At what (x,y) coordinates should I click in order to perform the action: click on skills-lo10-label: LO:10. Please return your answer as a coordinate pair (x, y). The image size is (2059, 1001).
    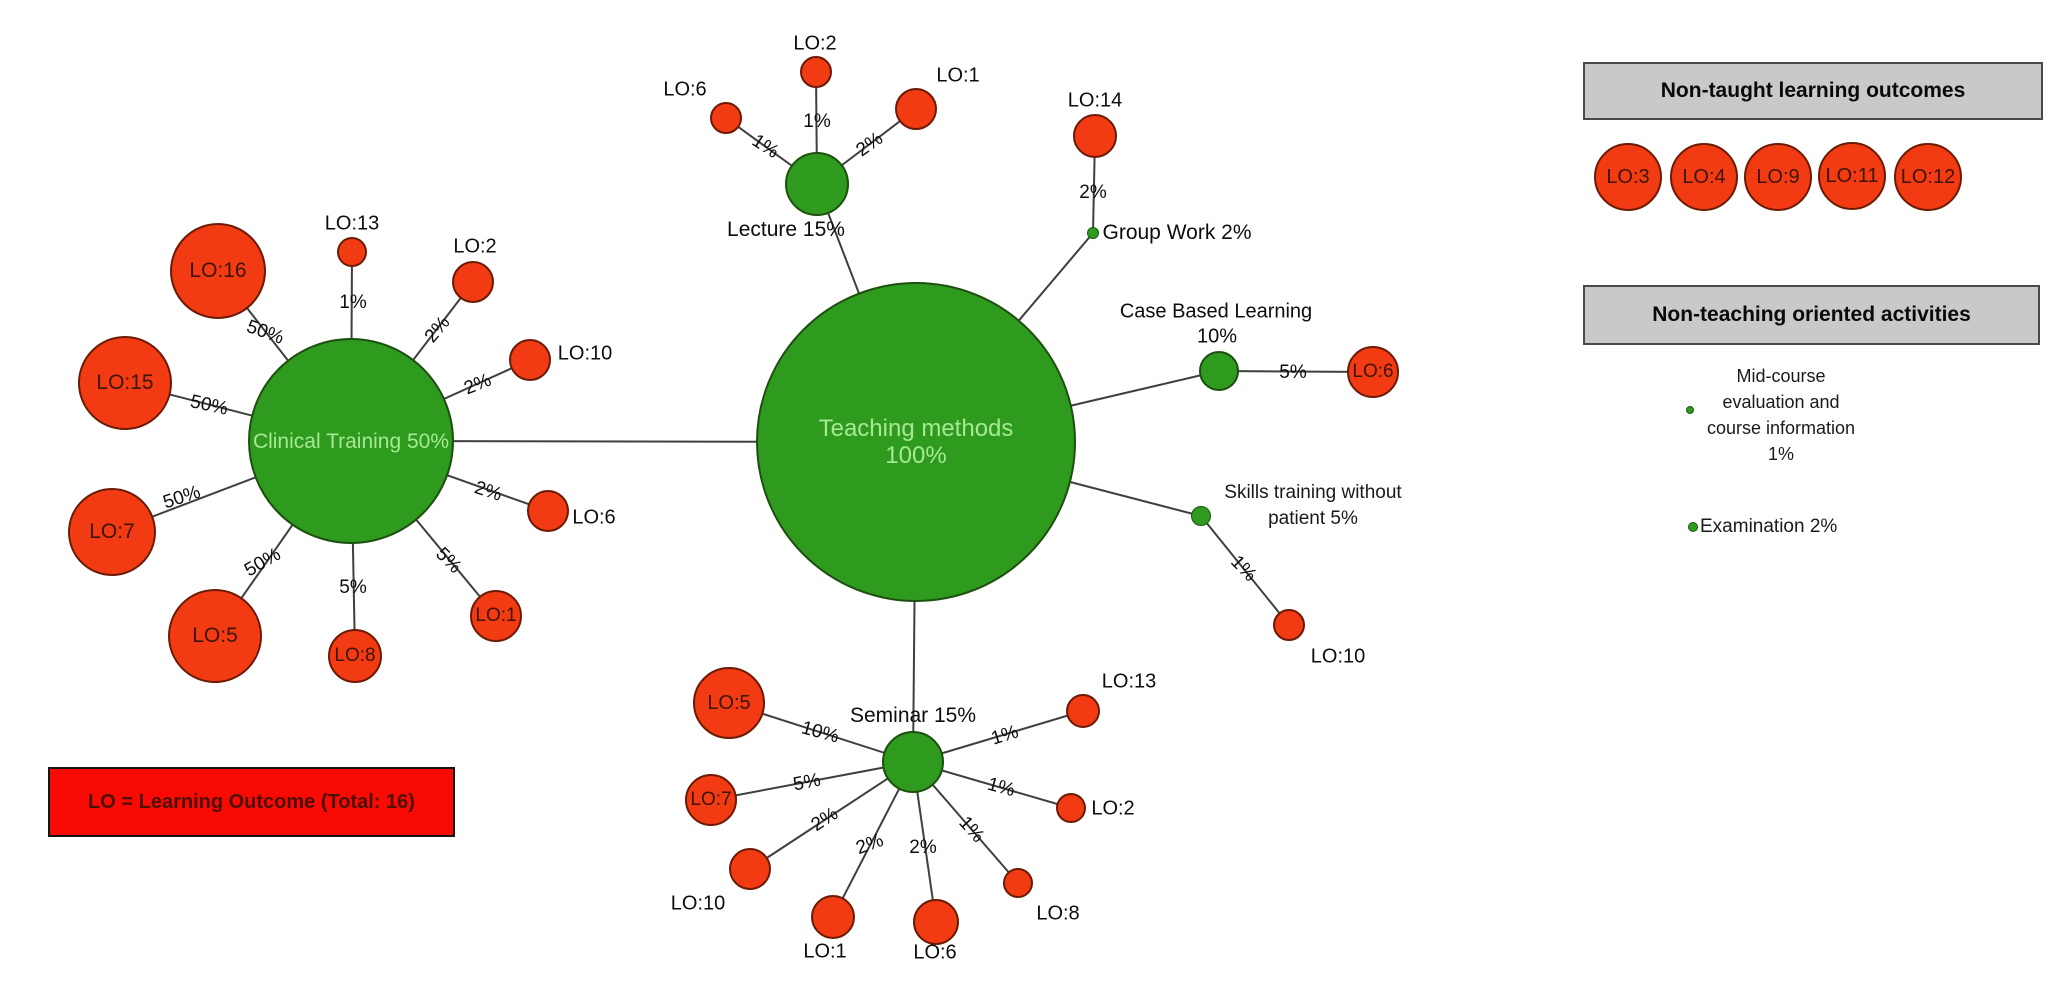
    Looking at the image, I should click on (1338, 656).